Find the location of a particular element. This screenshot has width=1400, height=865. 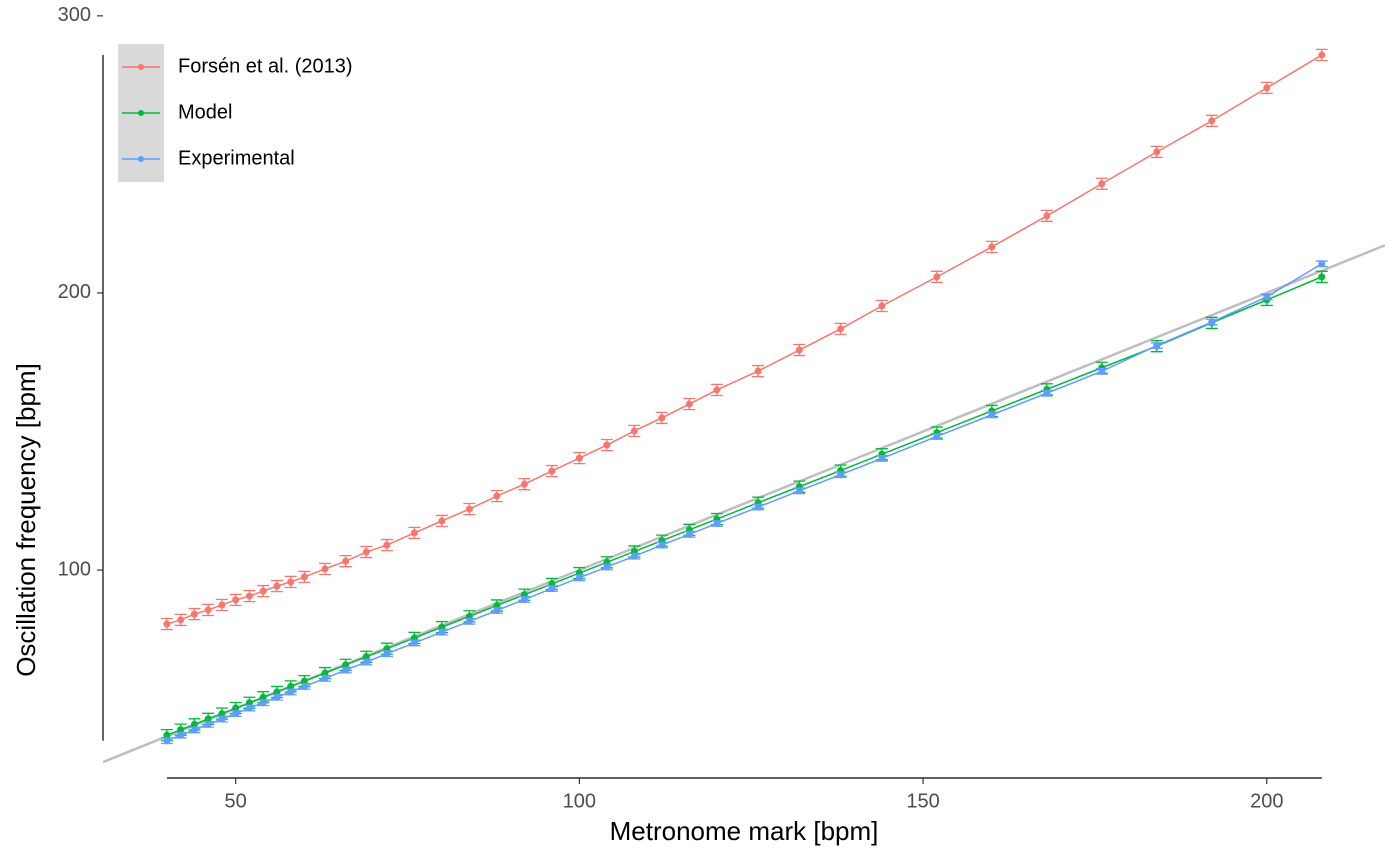

y-tick-label: 100 is located at coordinates (74, 569).